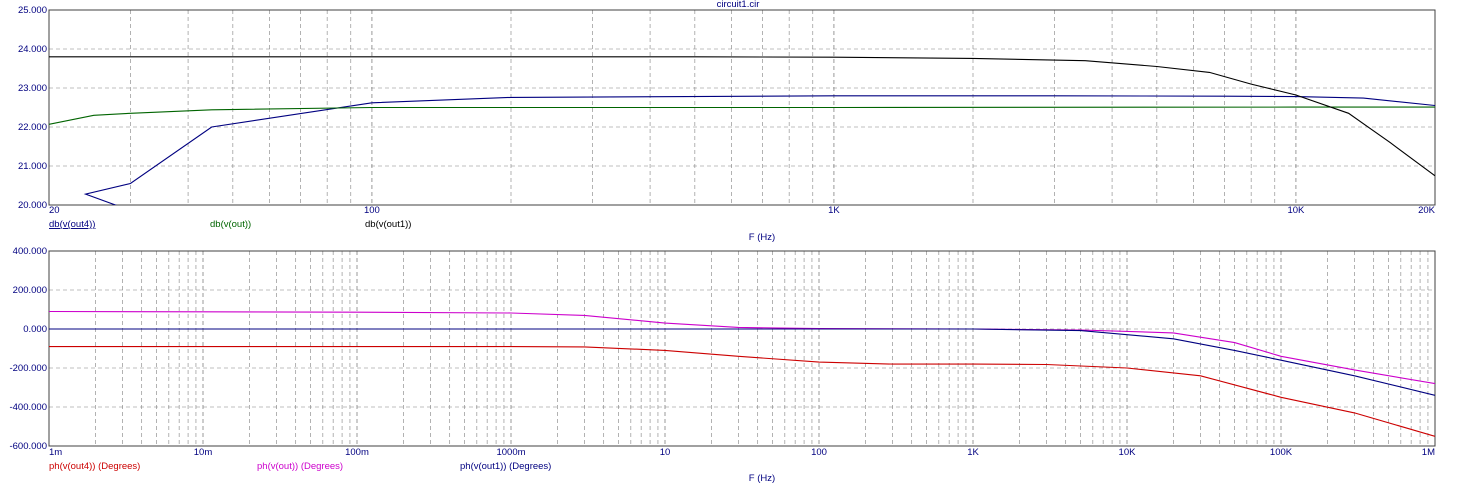 The width and height of the screenshot is (1458, 483). Describe the element at coordinates (28, 368) in the screenshot. I see `y-tick-label: -200.000` at that location.